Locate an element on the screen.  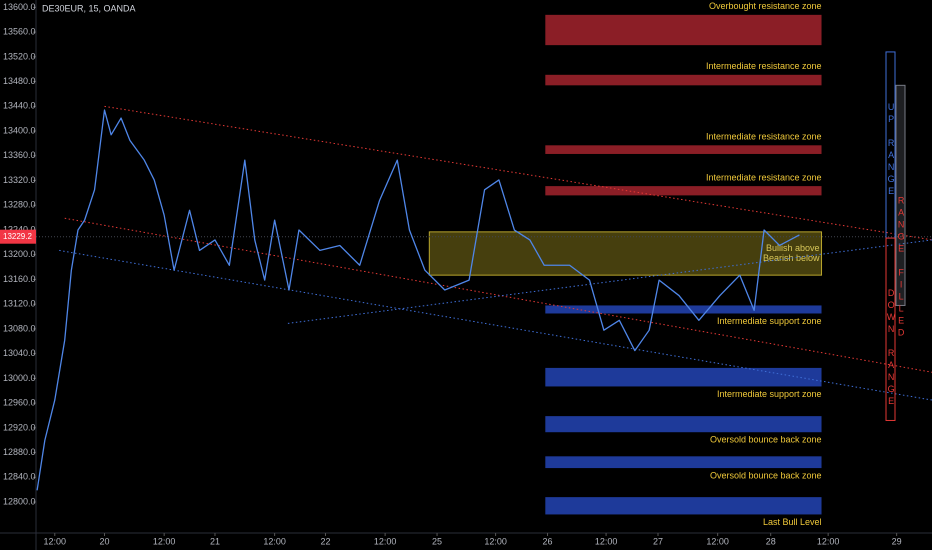
box-label: Bearish below is located at coordinates (791, 258).